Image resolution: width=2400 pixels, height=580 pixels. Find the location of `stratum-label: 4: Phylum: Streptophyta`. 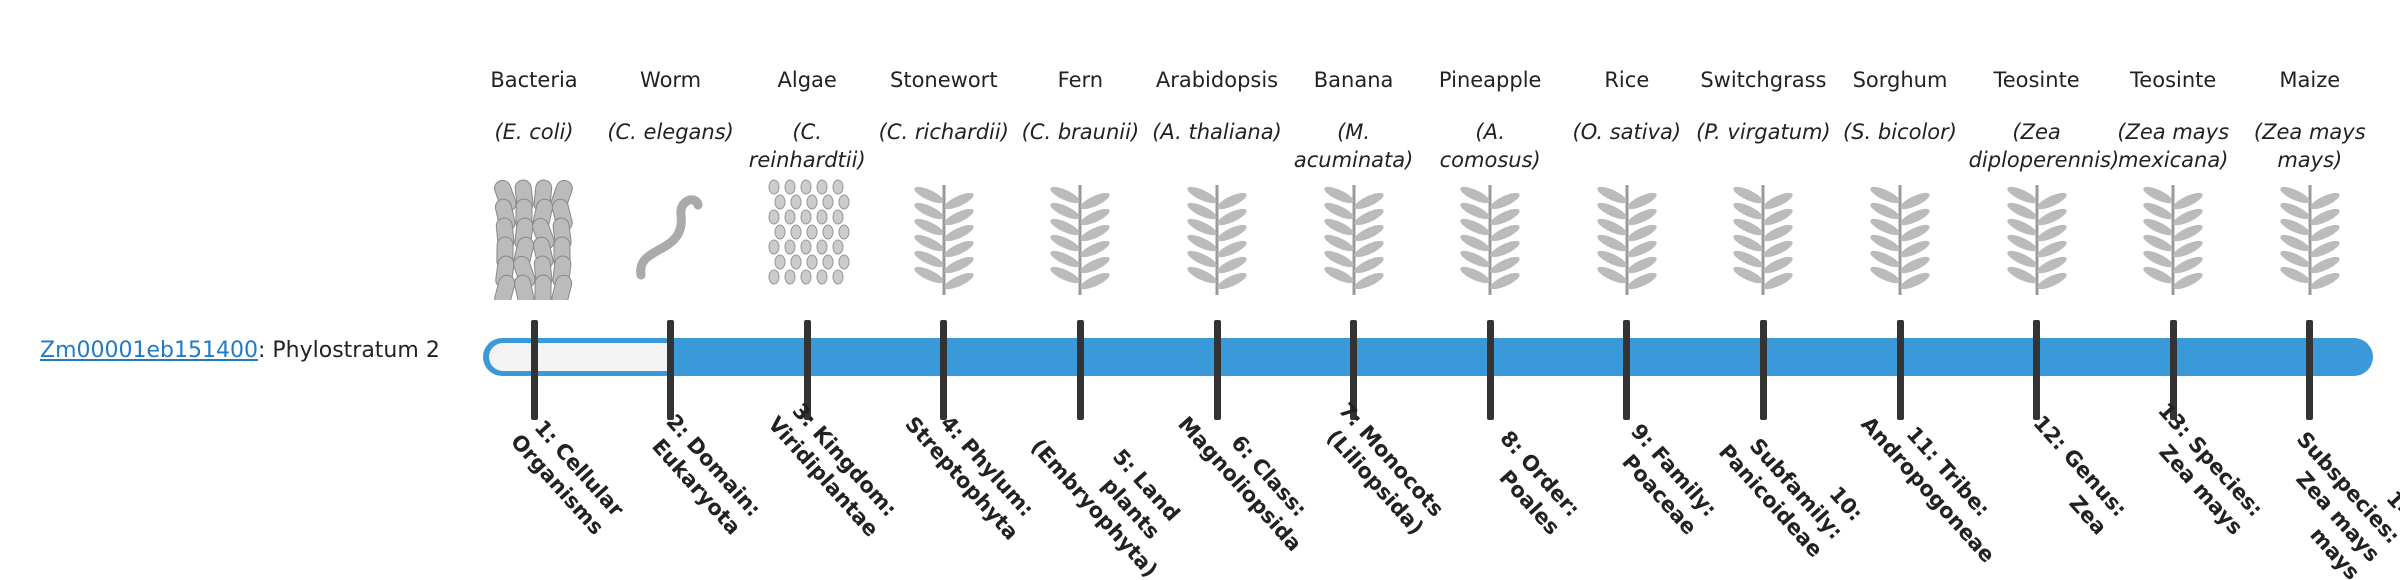

stratum-label: 4: Phylum: Streptophyta is located at coordinates (969, 478).